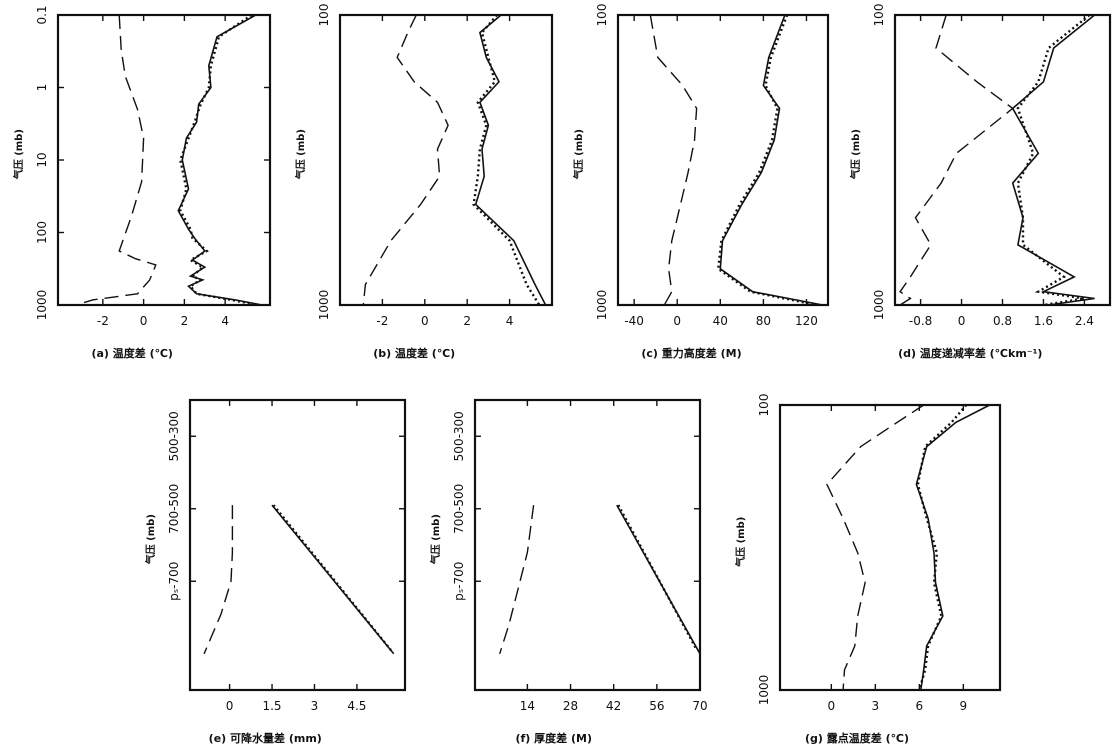 The height and width of the screenshot is (754, 1112). What do you see at coordinates (414, 353) in the screenshot?
I see `chart-caption: (b) 温度差 (℃)` at bounding box center [414, 353].